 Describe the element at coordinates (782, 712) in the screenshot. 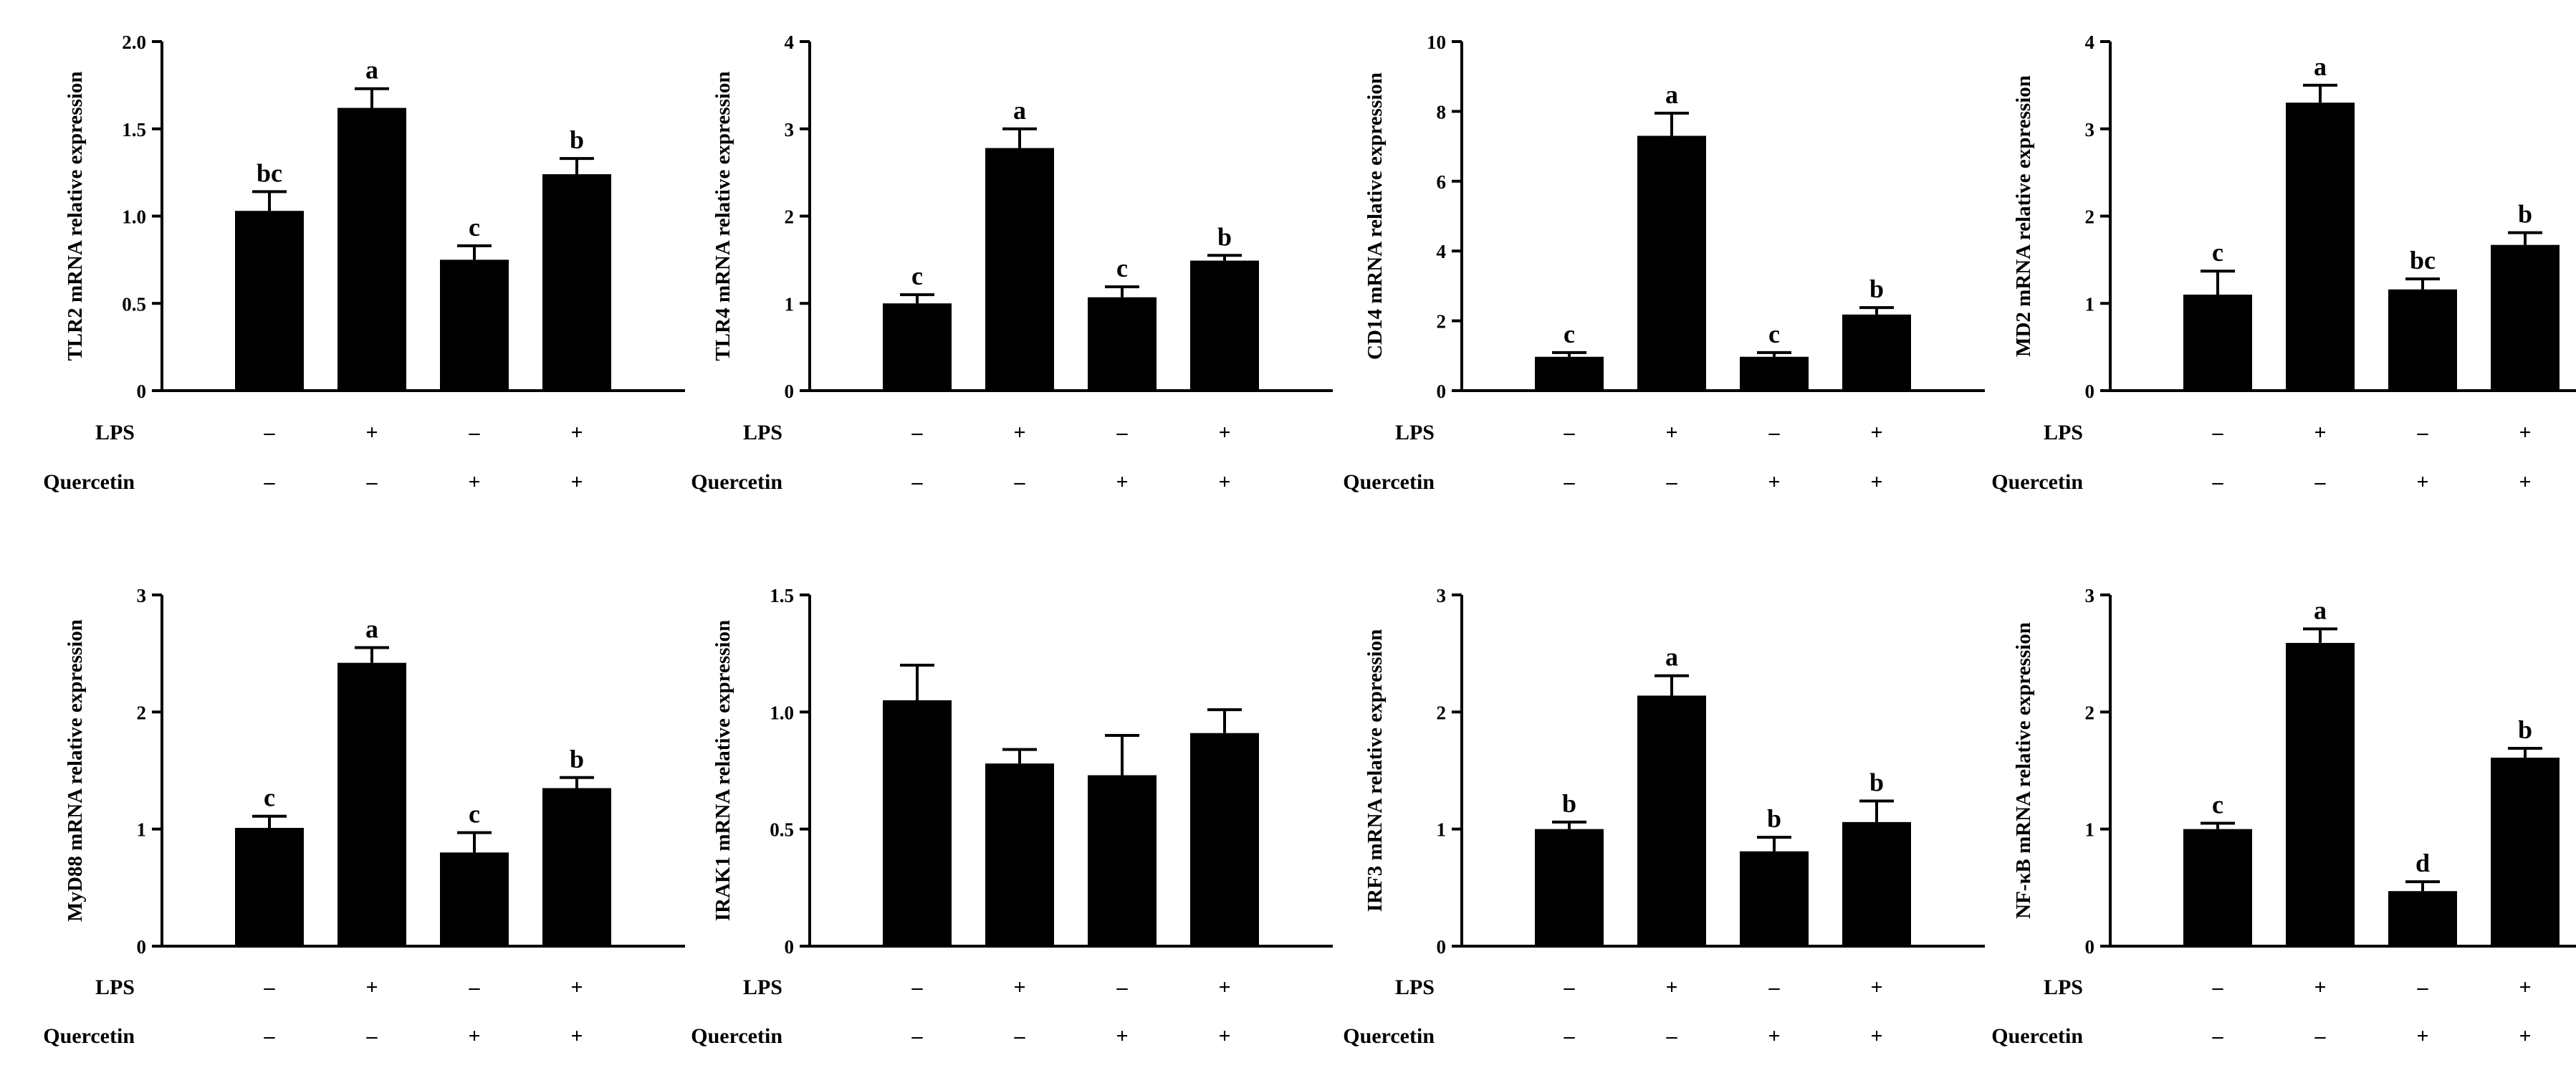

I see `y-tick-label: 1.0` at that location.